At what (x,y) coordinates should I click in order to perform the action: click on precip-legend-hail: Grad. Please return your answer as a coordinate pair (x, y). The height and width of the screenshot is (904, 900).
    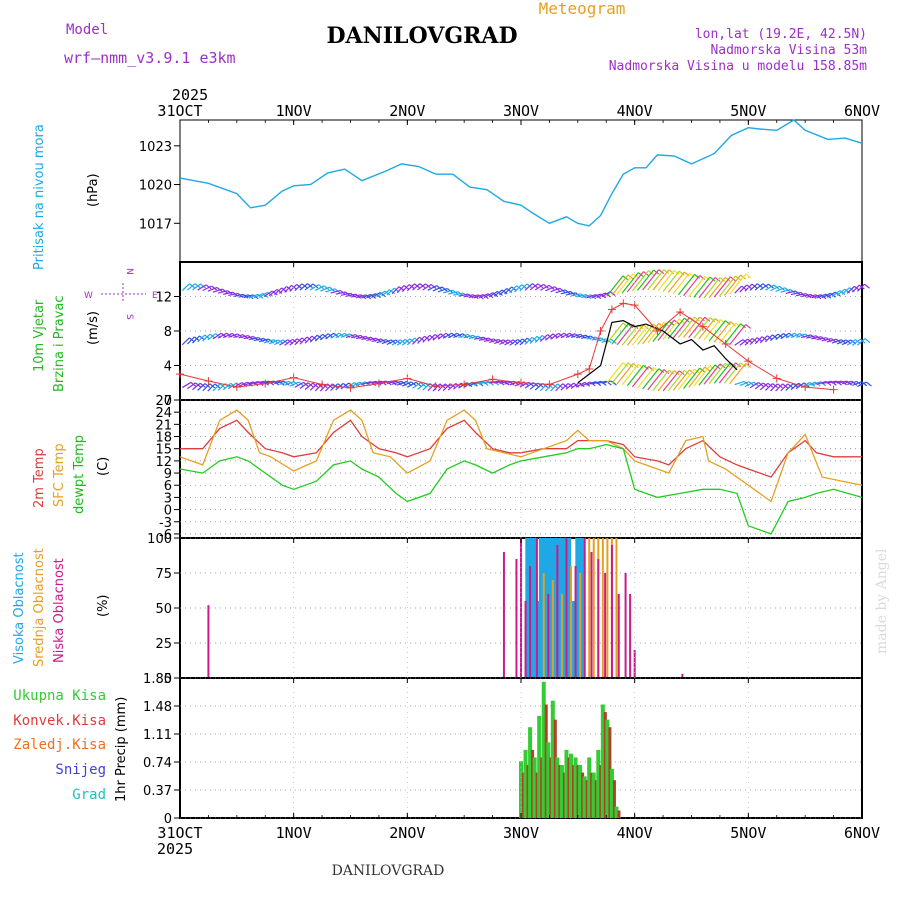
    Looking at the image, I should click on (89, 795).